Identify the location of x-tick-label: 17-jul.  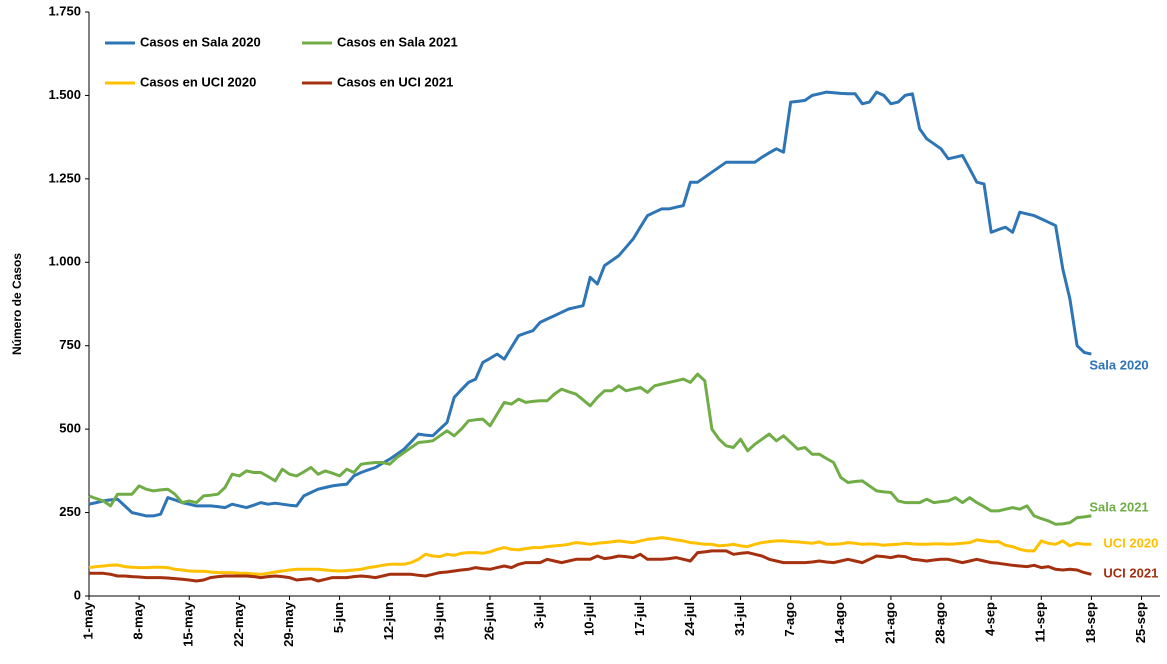
(639, 619).